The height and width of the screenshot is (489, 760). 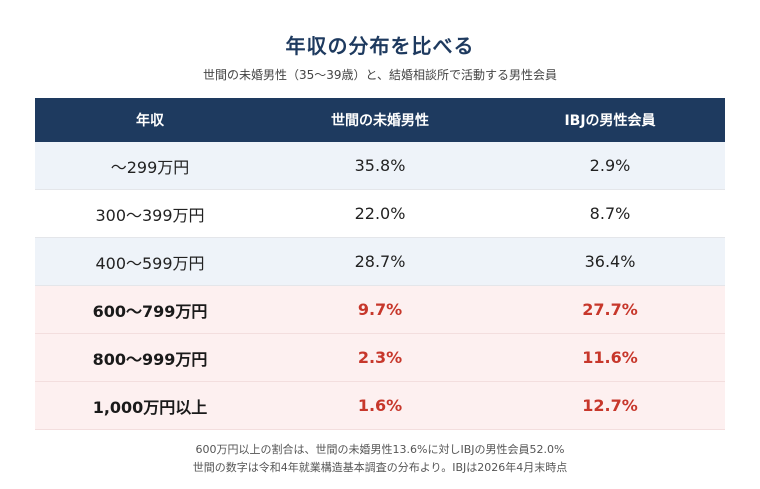 I want to click on table-row: 400〜599万円 28.7% 36.4%, so click(x=380, y=261).